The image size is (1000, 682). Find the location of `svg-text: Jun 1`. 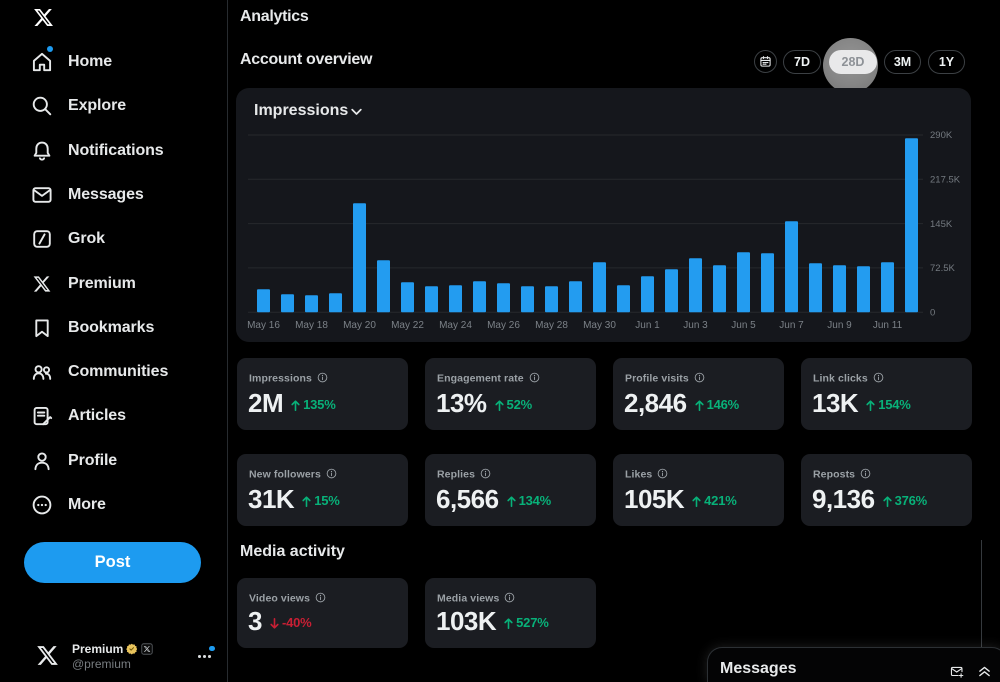

svg-text: Jun 1 is located at coordinates (647, 325).